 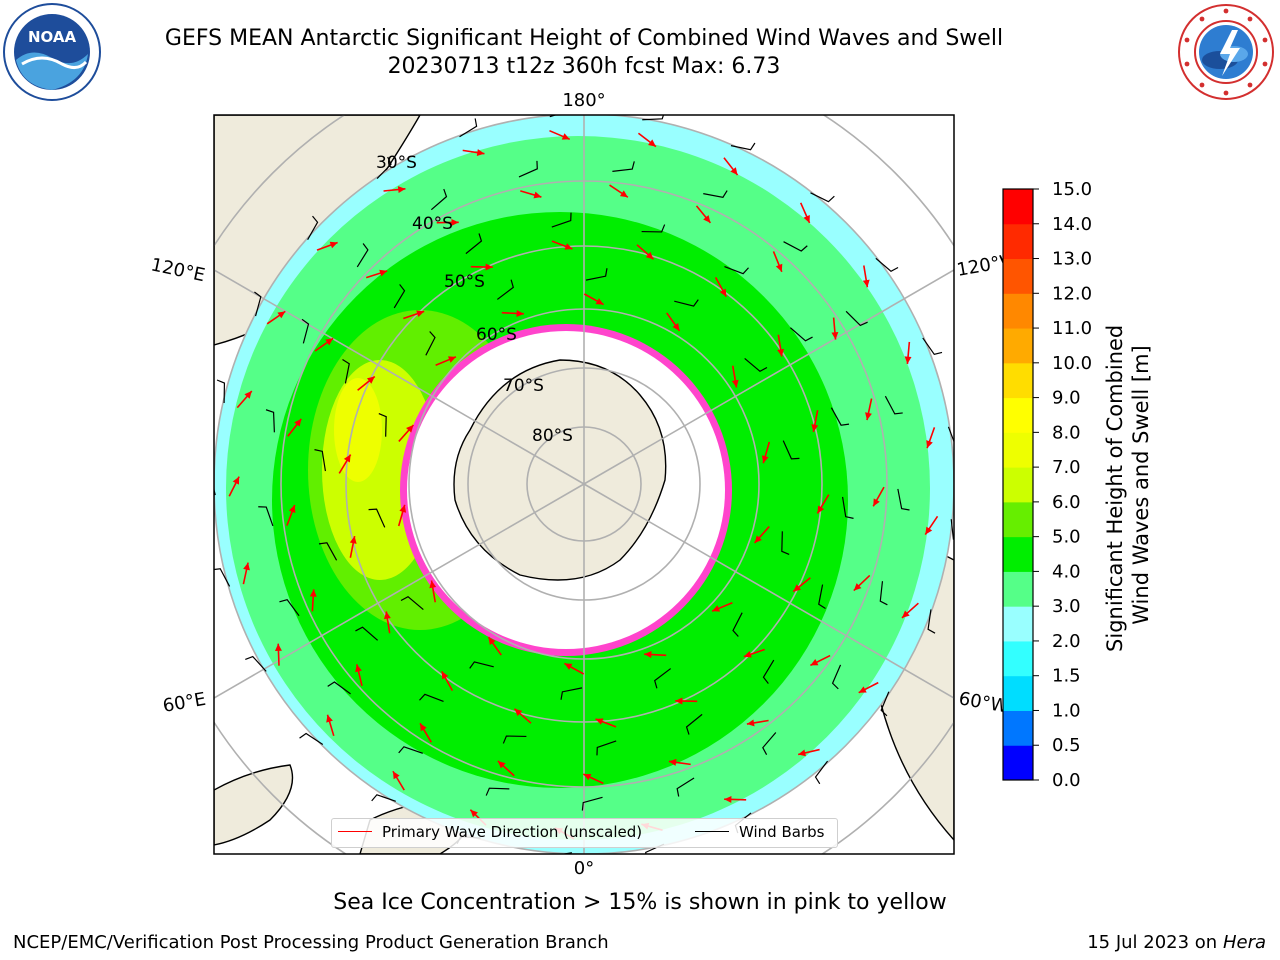 I want to click on lat-label-40s: 40°S, so click(x=432, y=224).